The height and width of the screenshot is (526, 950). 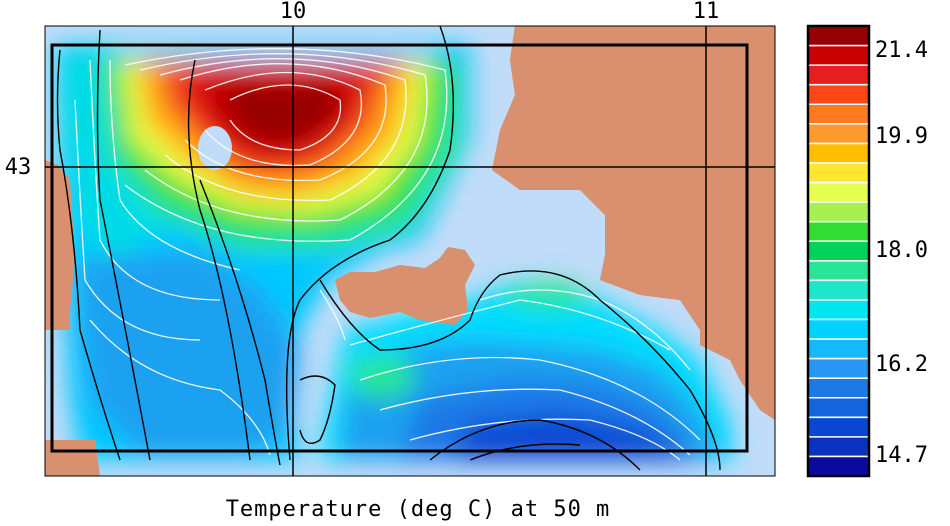 I want to click on map-title: Temperature (deg C) at 50 m, so click(x=418, y=509).